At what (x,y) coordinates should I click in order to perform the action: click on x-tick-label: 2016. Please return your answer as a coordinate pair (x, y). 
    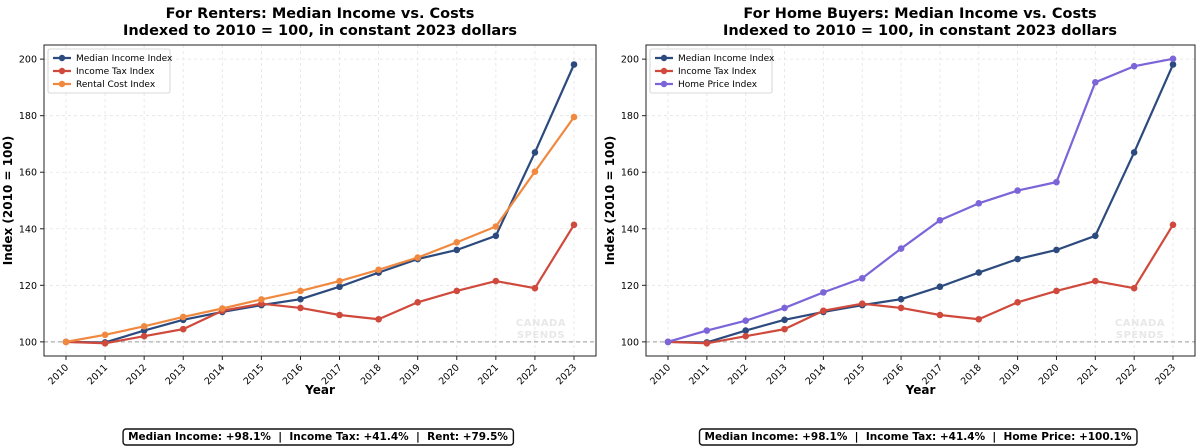
    Looking at the image, I should click on (293, 374).